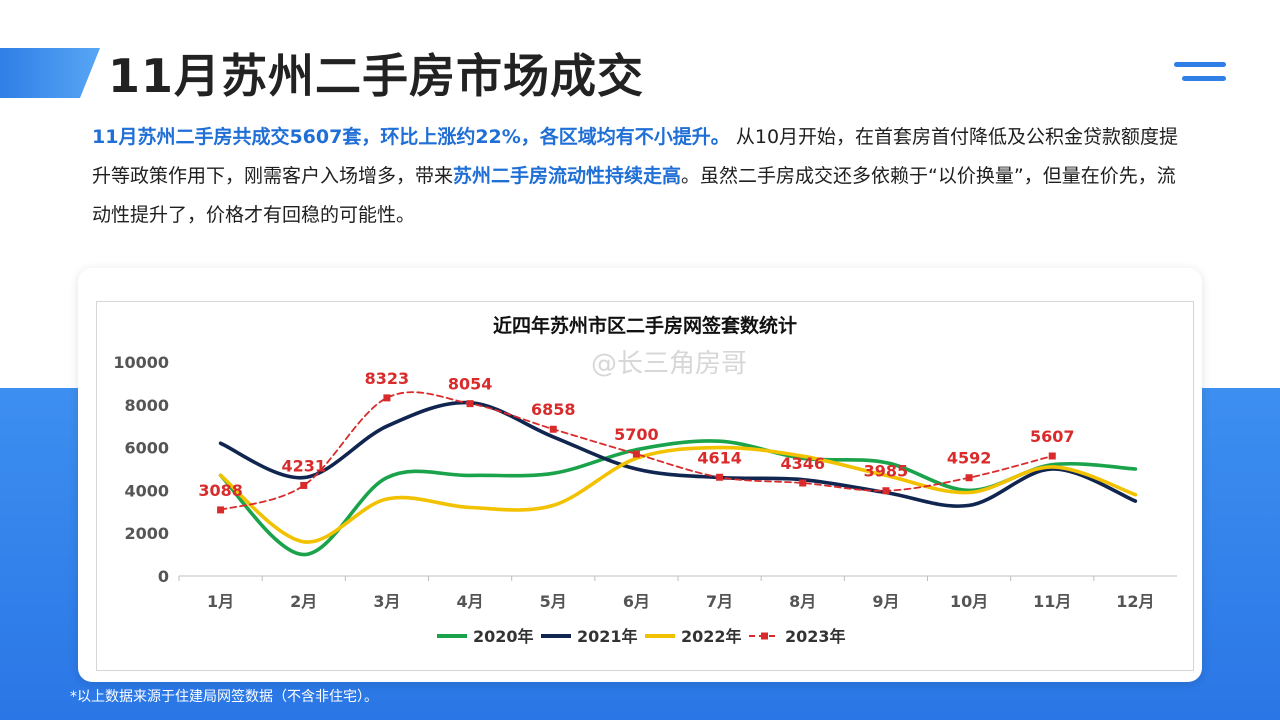 The image size is (1280, 720). Describe the element at coordinates (669, 364) in the screenshot. I see `watermark: @长三角房哥` at that location.